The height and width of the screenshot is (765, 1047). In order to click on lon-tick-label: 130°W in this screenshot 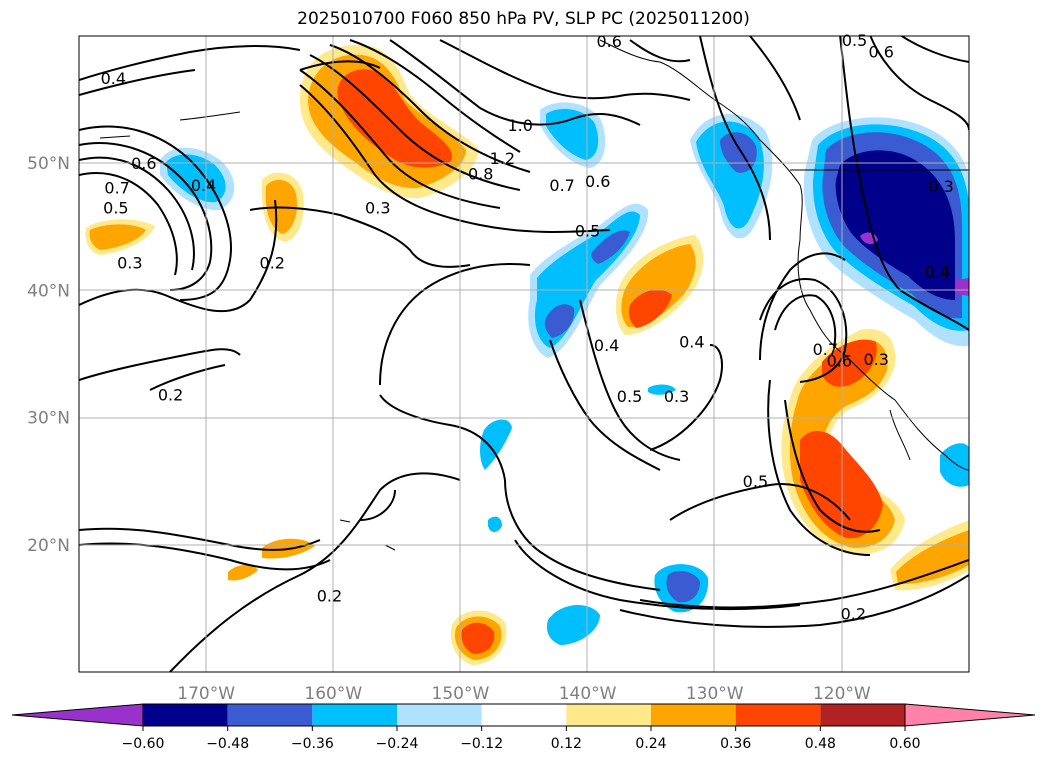, I will do `click(715, 694)`.